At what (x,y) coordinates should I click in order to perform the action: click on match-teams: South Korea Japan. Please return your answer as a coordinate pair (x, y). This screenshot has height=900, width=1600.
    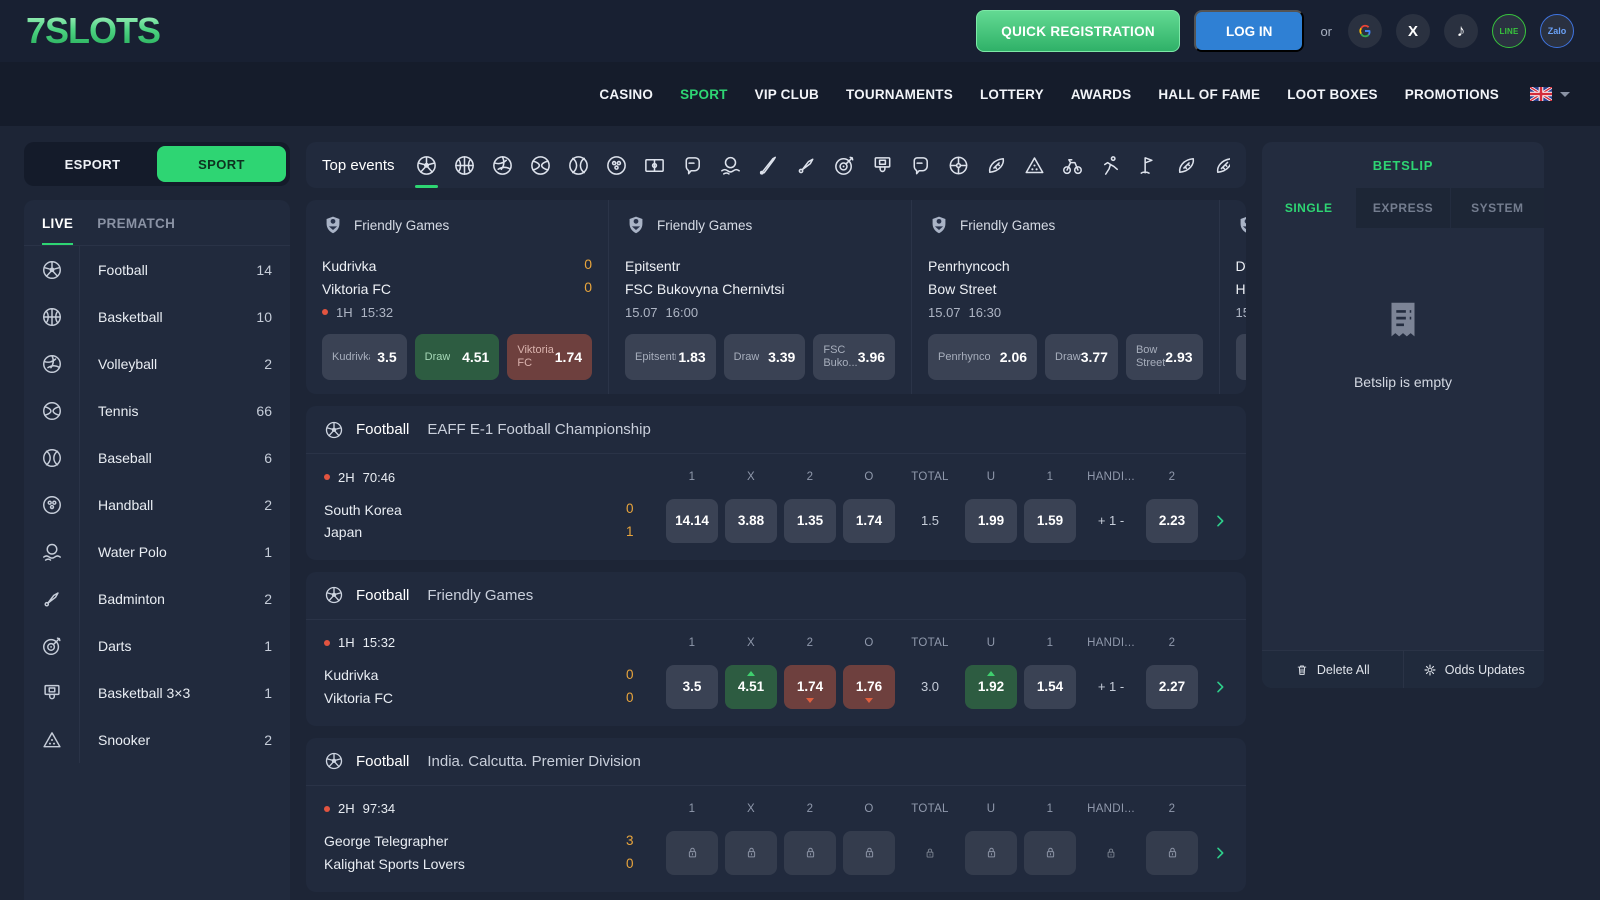
    Looking at the image, I should click on (475, 521).